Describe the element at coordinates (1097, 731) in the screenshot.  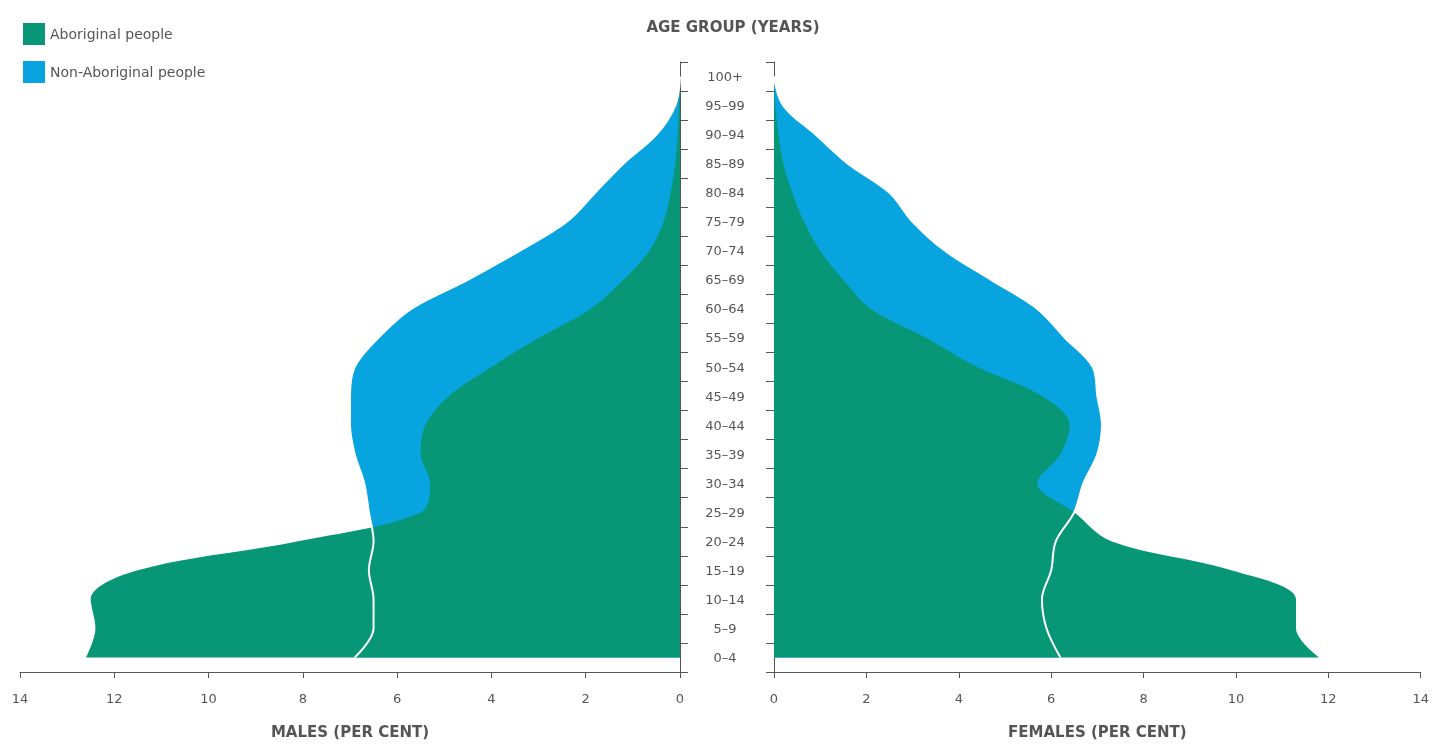
I see `x-axis-title: FEMALES (PER CENT)` at that location.